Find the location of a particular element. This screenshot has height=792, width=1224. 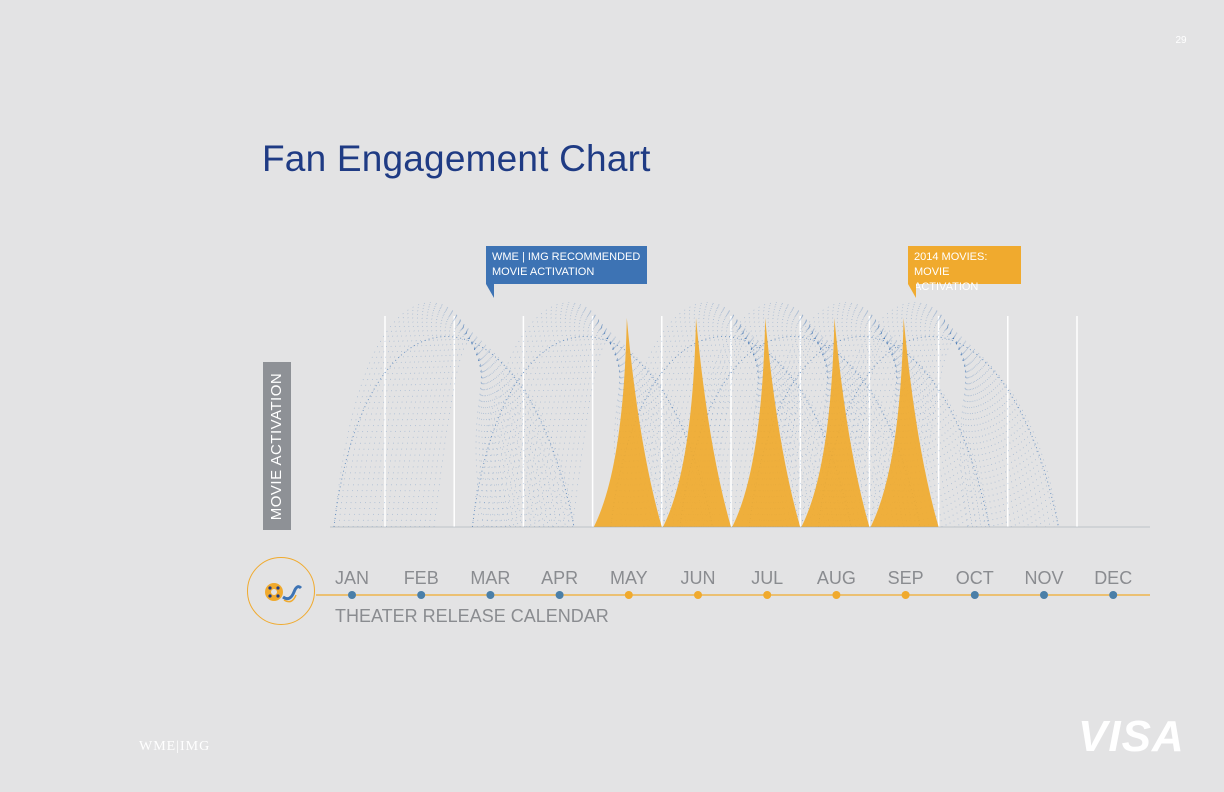

x-axis-title: THEATER RELEASE CALENDAR is located at coordinates (472, 616).